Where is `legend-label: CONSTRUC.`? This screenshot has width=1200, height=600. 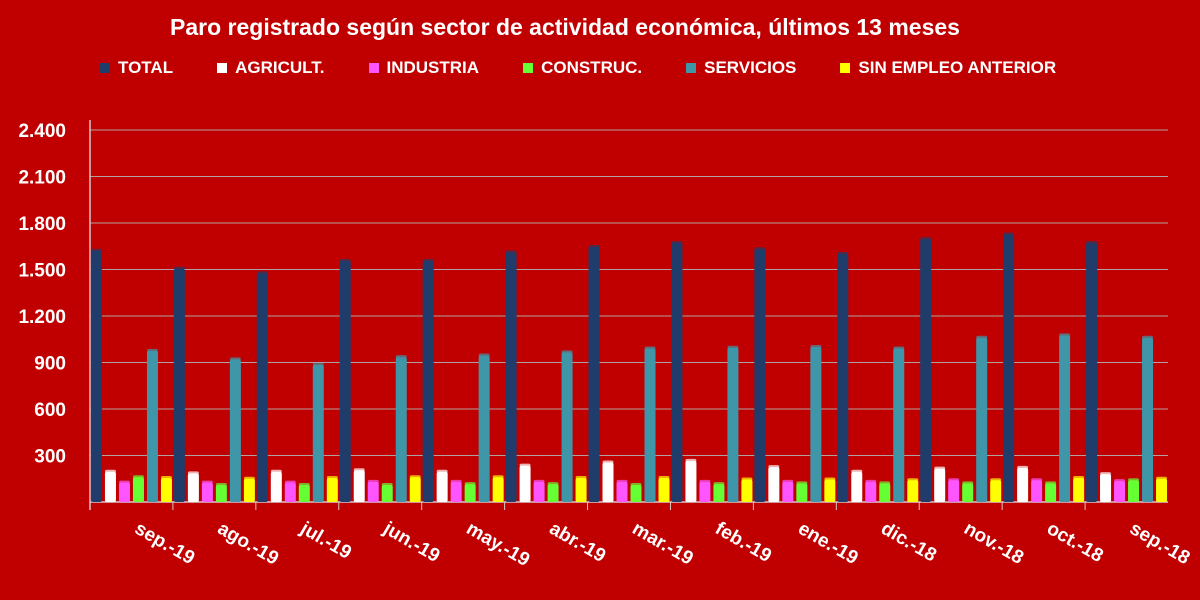 legend-label: CONSTRUC. is located at coordinates (592, 67).